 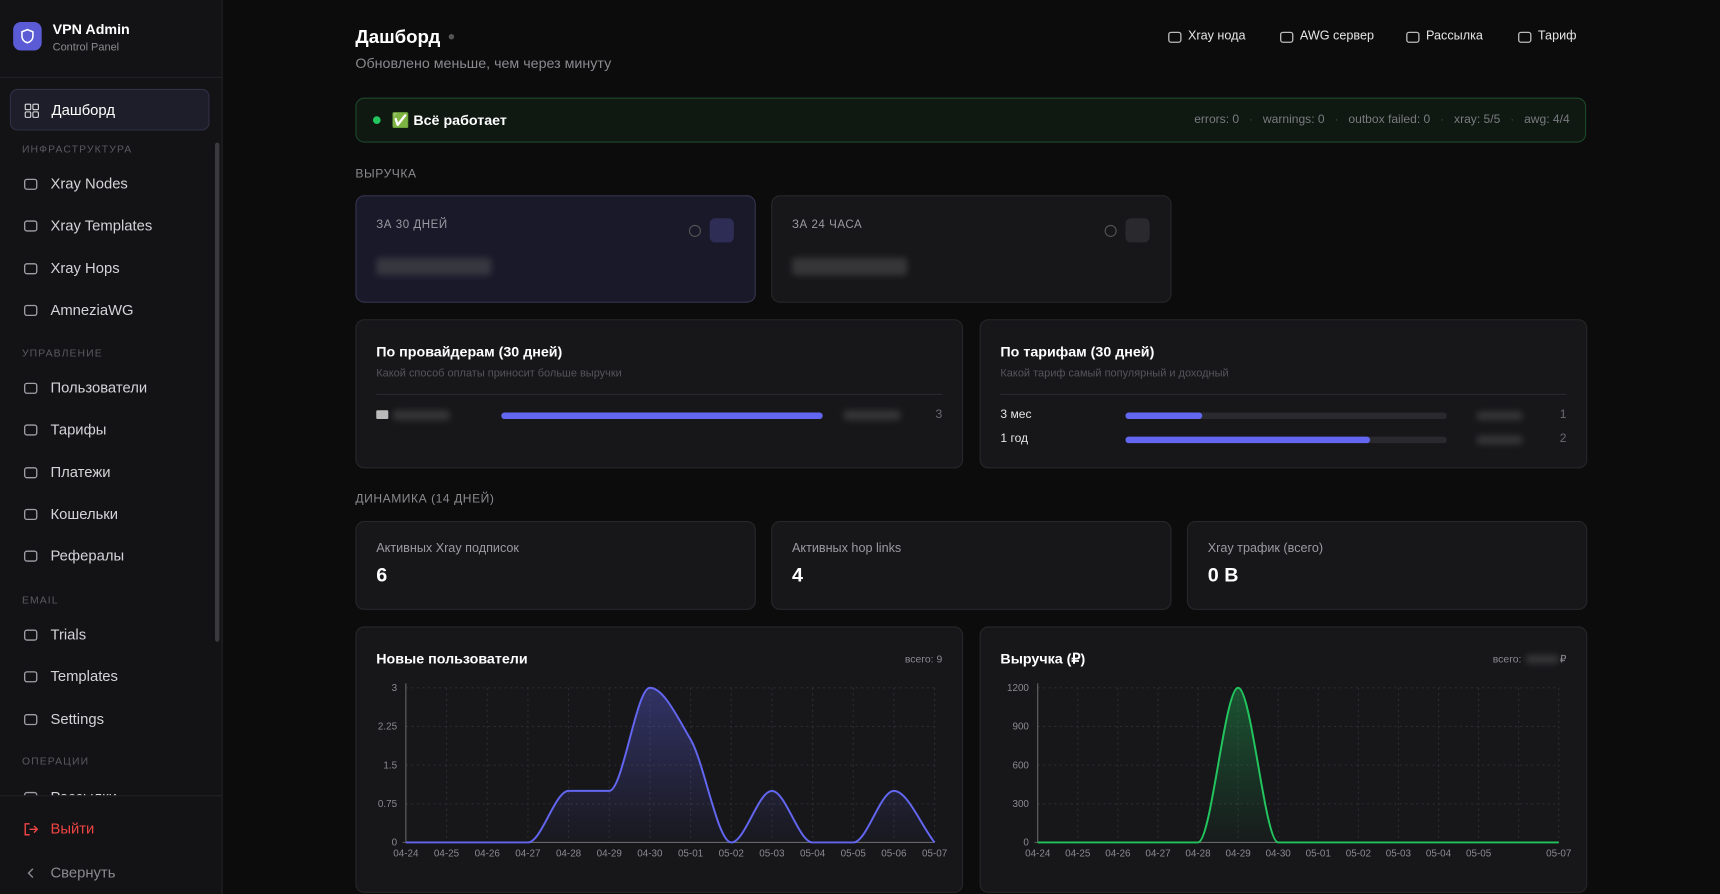 What do you see at coordinates (1336, 36) in the screenshot?
I see `action-button: AWG сервер` at bounding box center [1336, 36].